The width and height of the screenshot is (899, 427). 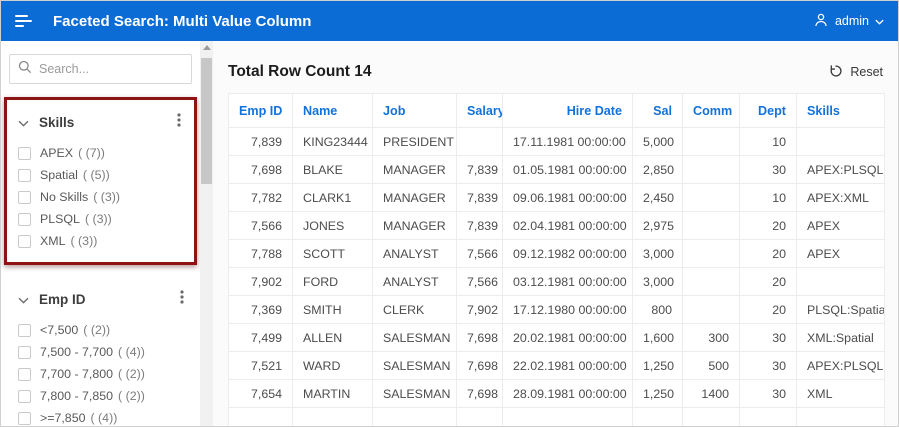 I want to click on table-cell: 7,902, so click(x=260, y=281).